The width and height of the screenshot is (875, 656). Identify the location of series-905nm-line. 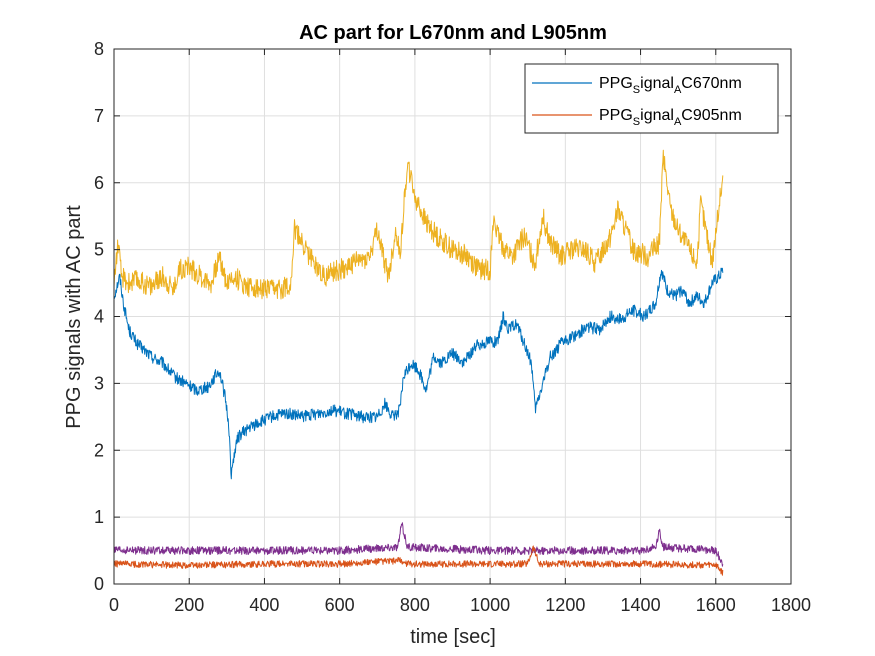
(418, 560).